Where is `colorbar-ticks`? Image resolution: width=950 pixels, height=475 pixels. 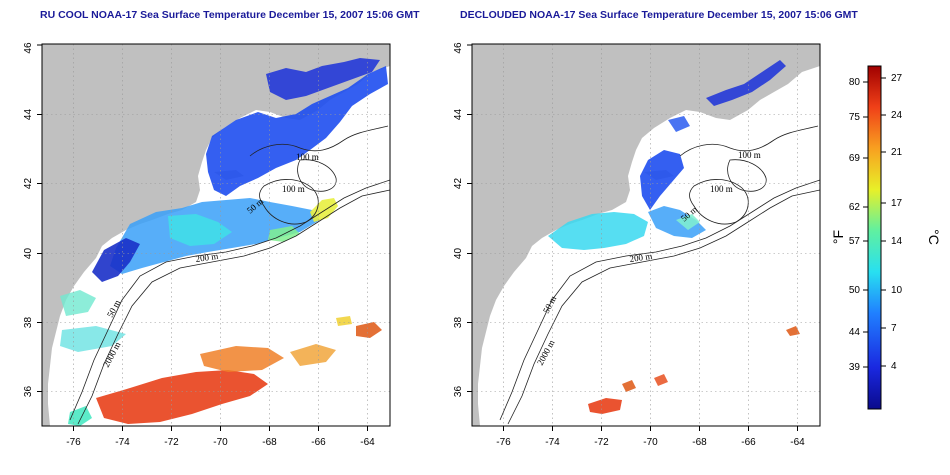
colorbar-ticks is located at coordinates (874, 222).